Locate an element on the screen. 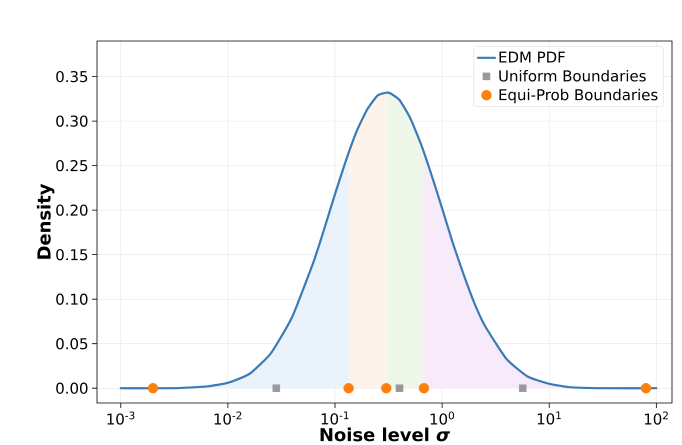 The width and height of the screenshot is (682, 445). y-tick-label: 0.35 is located at coordinates (72, 76).